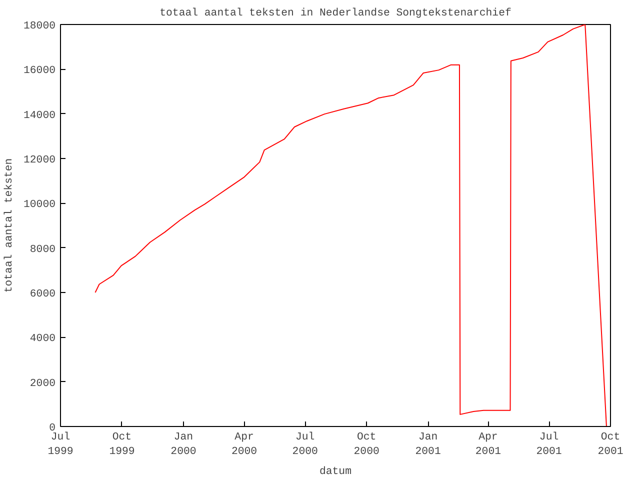 The height and width of the screenshot is (480, 640). I want to click on x-axis-title: datum, so click(336, 472).